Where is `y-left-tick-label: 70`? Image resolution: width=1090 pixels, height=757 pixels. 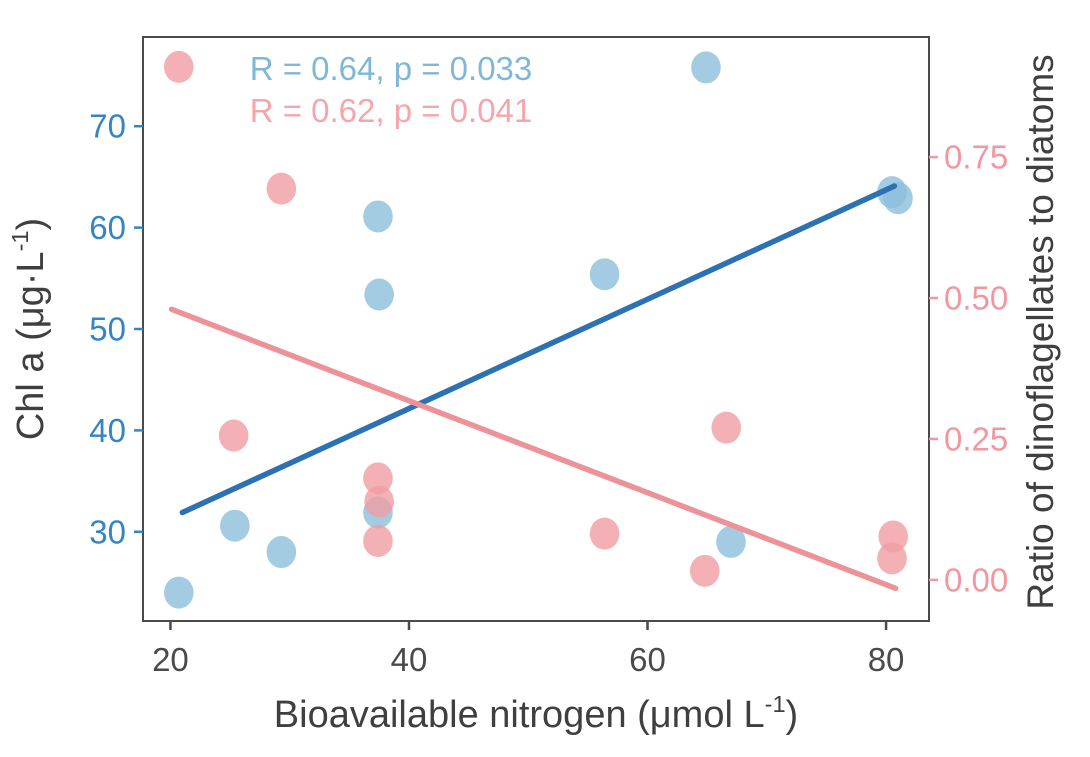 y-left-tick-label: 70 is located at coordinates (107, 126).